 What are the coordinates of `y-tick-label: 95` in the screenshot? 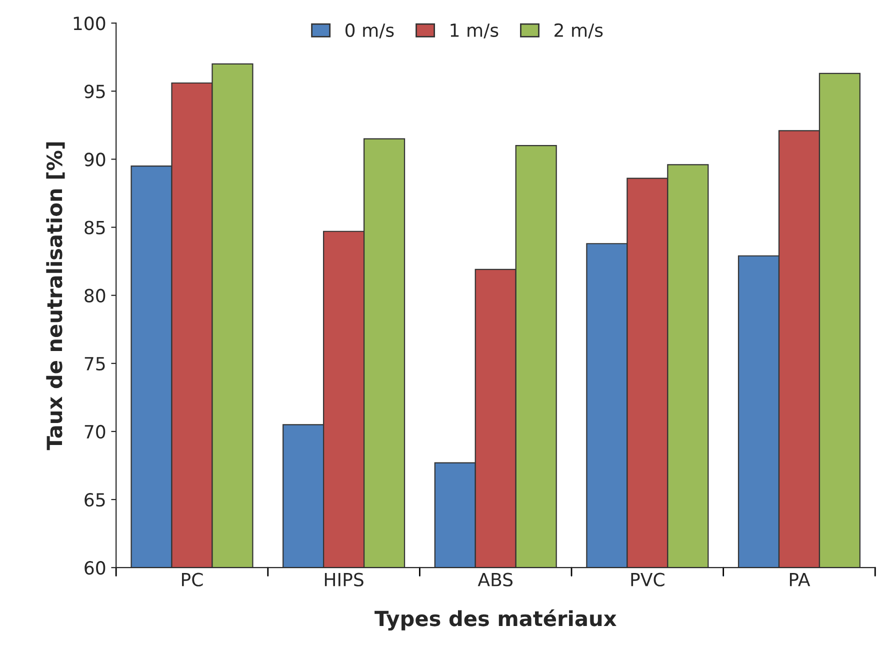 It's located at (94, 91).